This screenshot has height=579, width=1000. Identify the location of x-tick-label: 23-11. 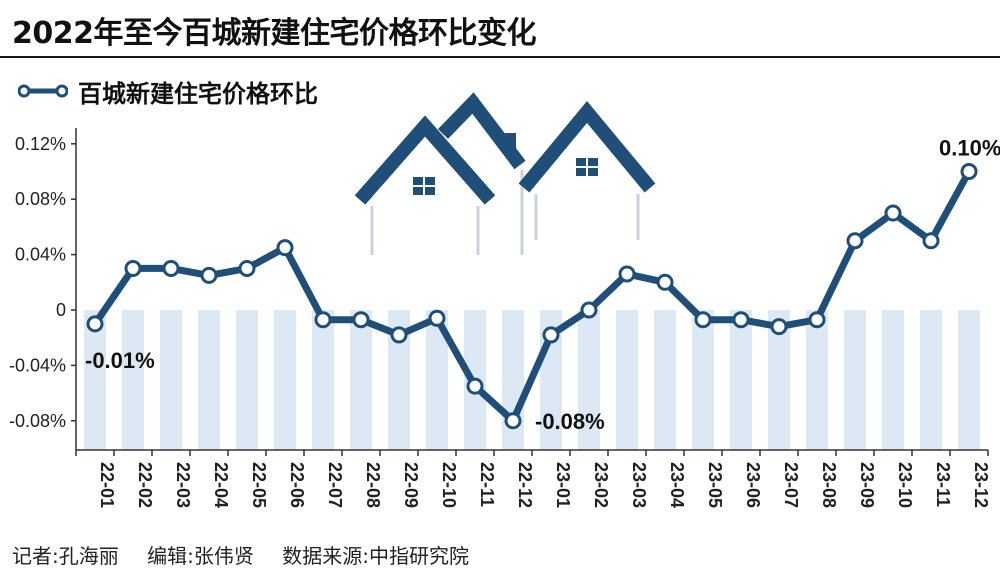
(943, 484).